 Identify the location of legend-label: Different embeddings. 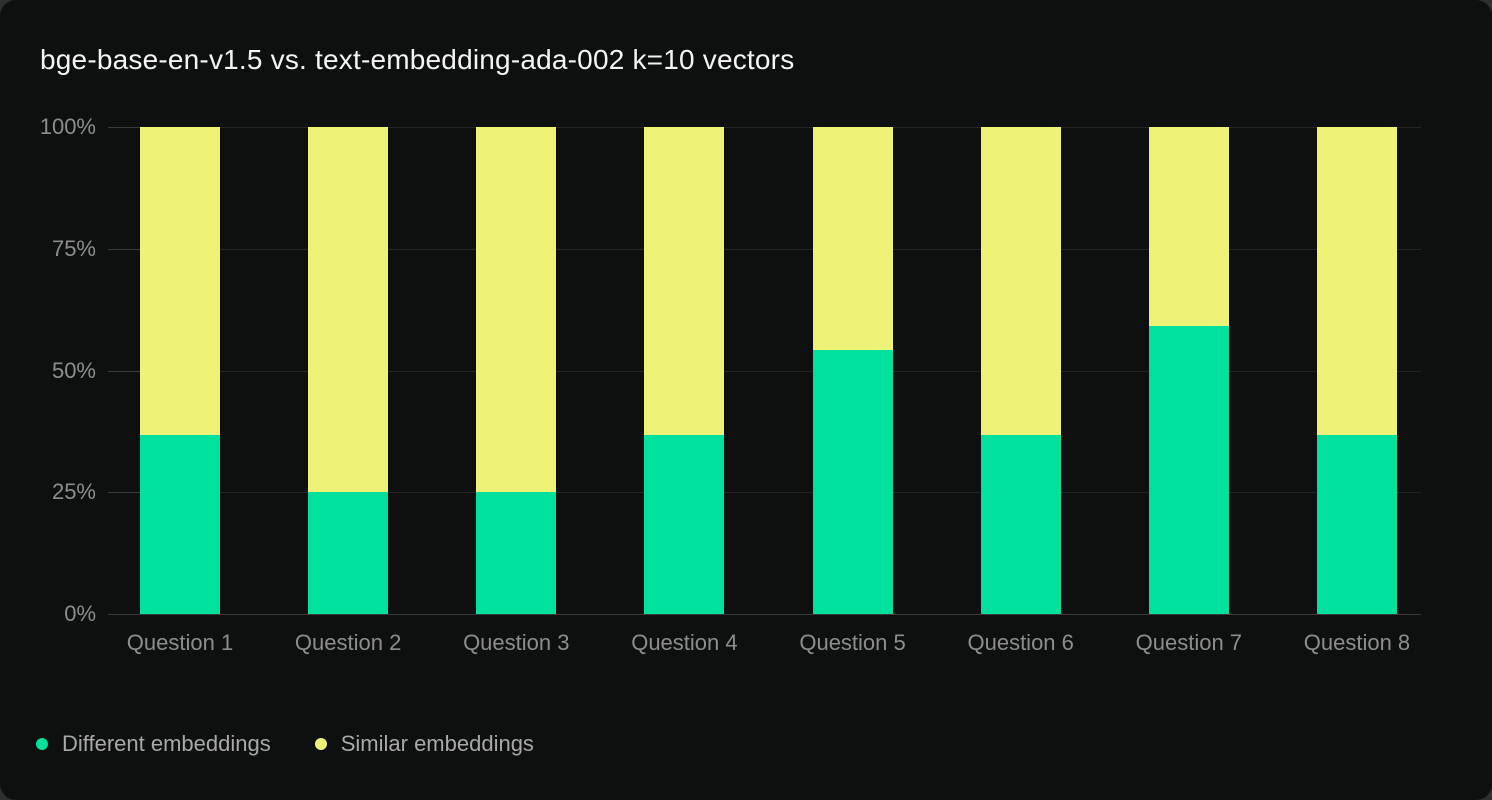
(166, 743).